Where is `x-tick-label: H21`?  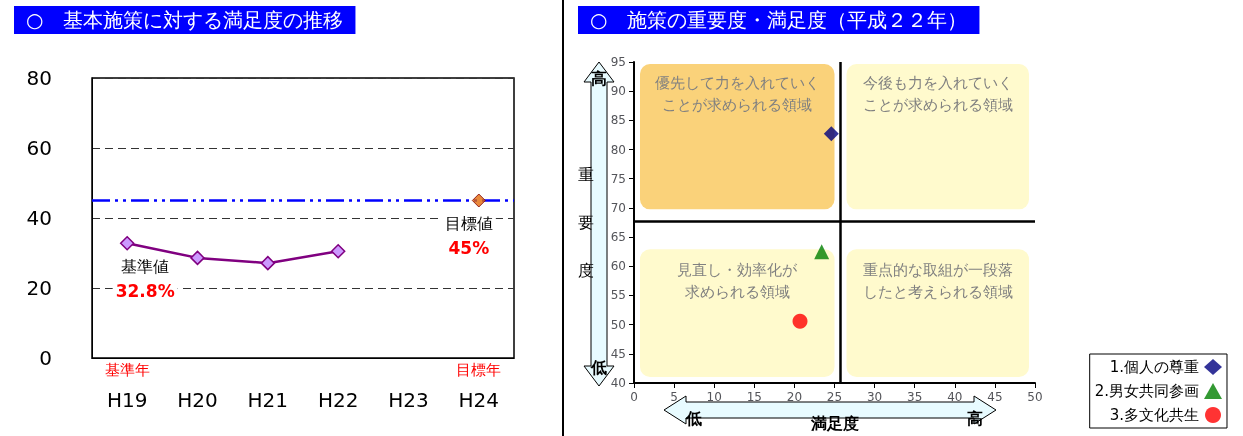 x-tick-label: H21 is located at coordinates (268, 400).